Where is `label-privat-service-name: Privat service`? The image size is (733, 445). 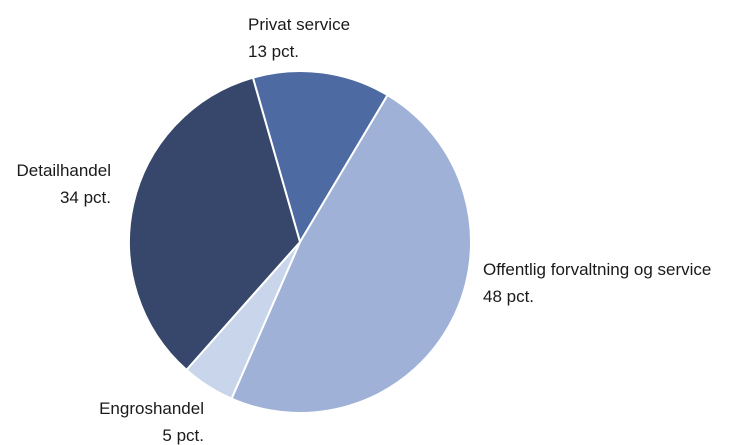 label-privat-service-name: Privat service is located at coordinates (299, 24).